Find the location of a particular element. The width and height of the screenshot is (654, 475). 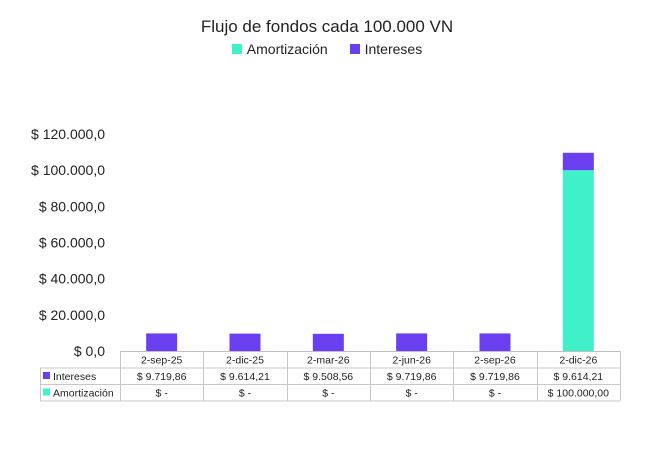

legend: Amortización Intereses is located at coordinates (327, 49).